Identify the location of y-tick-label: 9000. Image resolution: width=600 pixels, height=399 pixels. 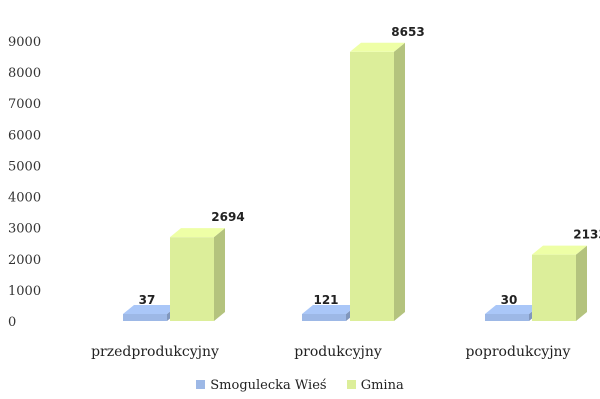
(24, 42).